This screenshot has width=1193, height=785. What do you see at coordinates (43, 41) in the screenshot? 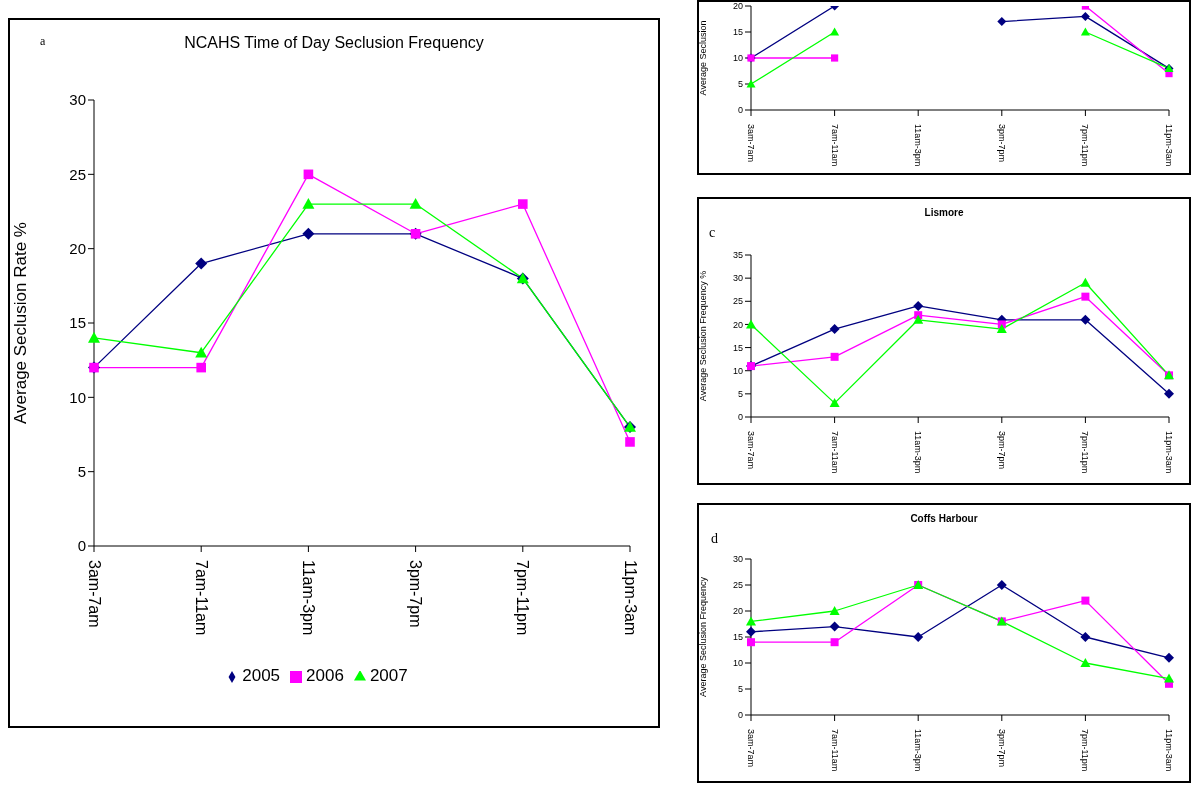
I see `text: a` at bounding box center [43, 41].